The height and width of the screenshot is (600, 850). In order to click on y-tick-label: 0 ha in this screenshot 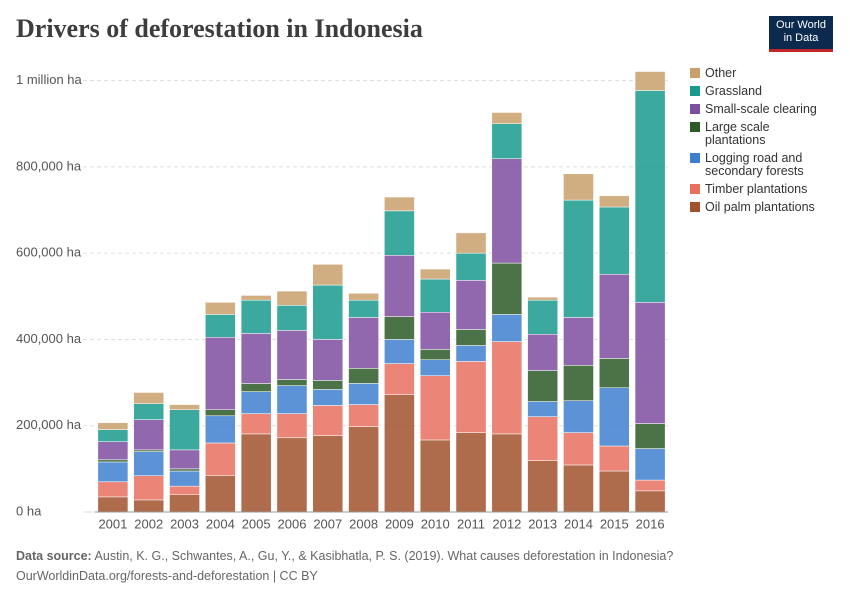, I will do `click(29, 510)`.